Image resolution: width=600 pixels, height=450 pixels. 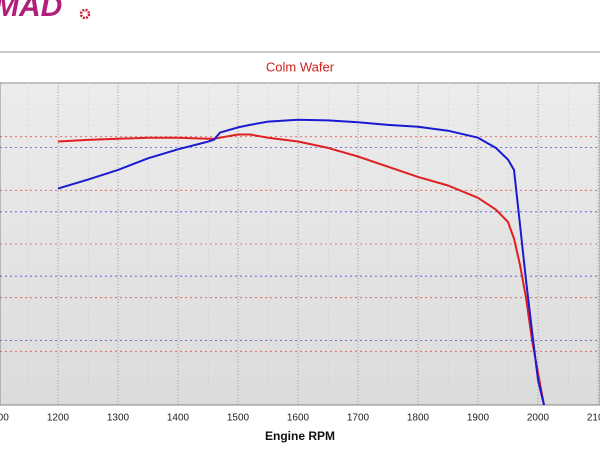 What do you see at coordinates (298, 418) in the screenshot?
I see `x-tick-label: 1600` at bounding box center [298, 418].